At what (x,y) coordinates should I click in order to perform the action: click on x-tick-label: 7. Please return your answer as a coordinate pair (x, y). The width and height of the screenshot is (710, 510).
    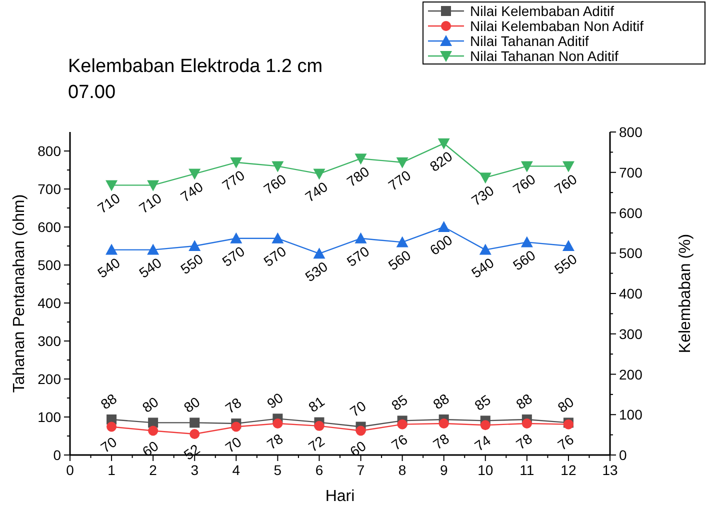
    Looking at the image, I should click on (360, 470).